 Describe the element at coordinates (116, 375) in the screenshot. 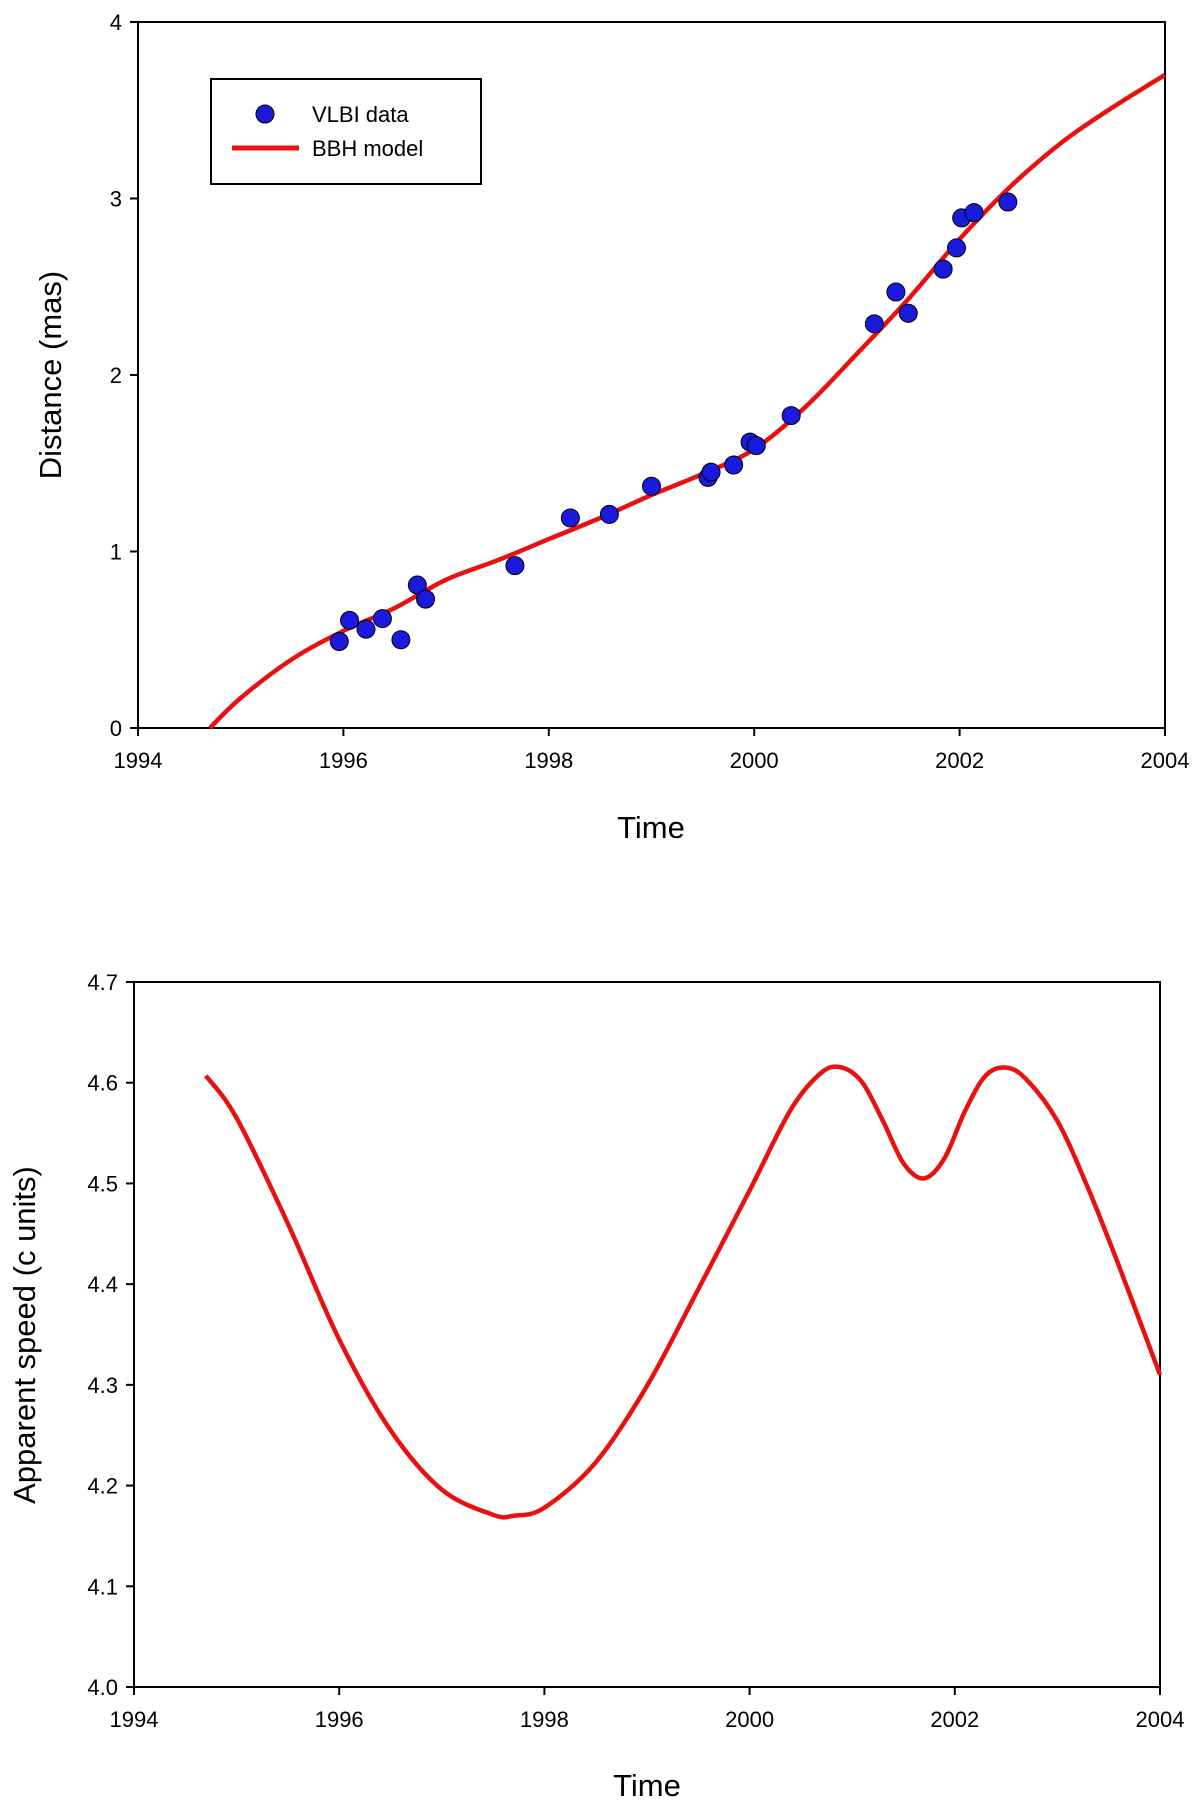

I see `distance-y-tick-label: 2` at that location.